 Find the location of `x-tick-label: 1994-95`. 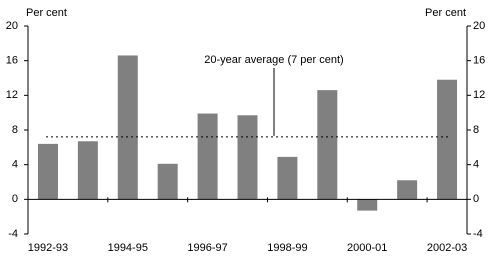

x-tick-label: 1994-95 is located at coordinates (128, 248).